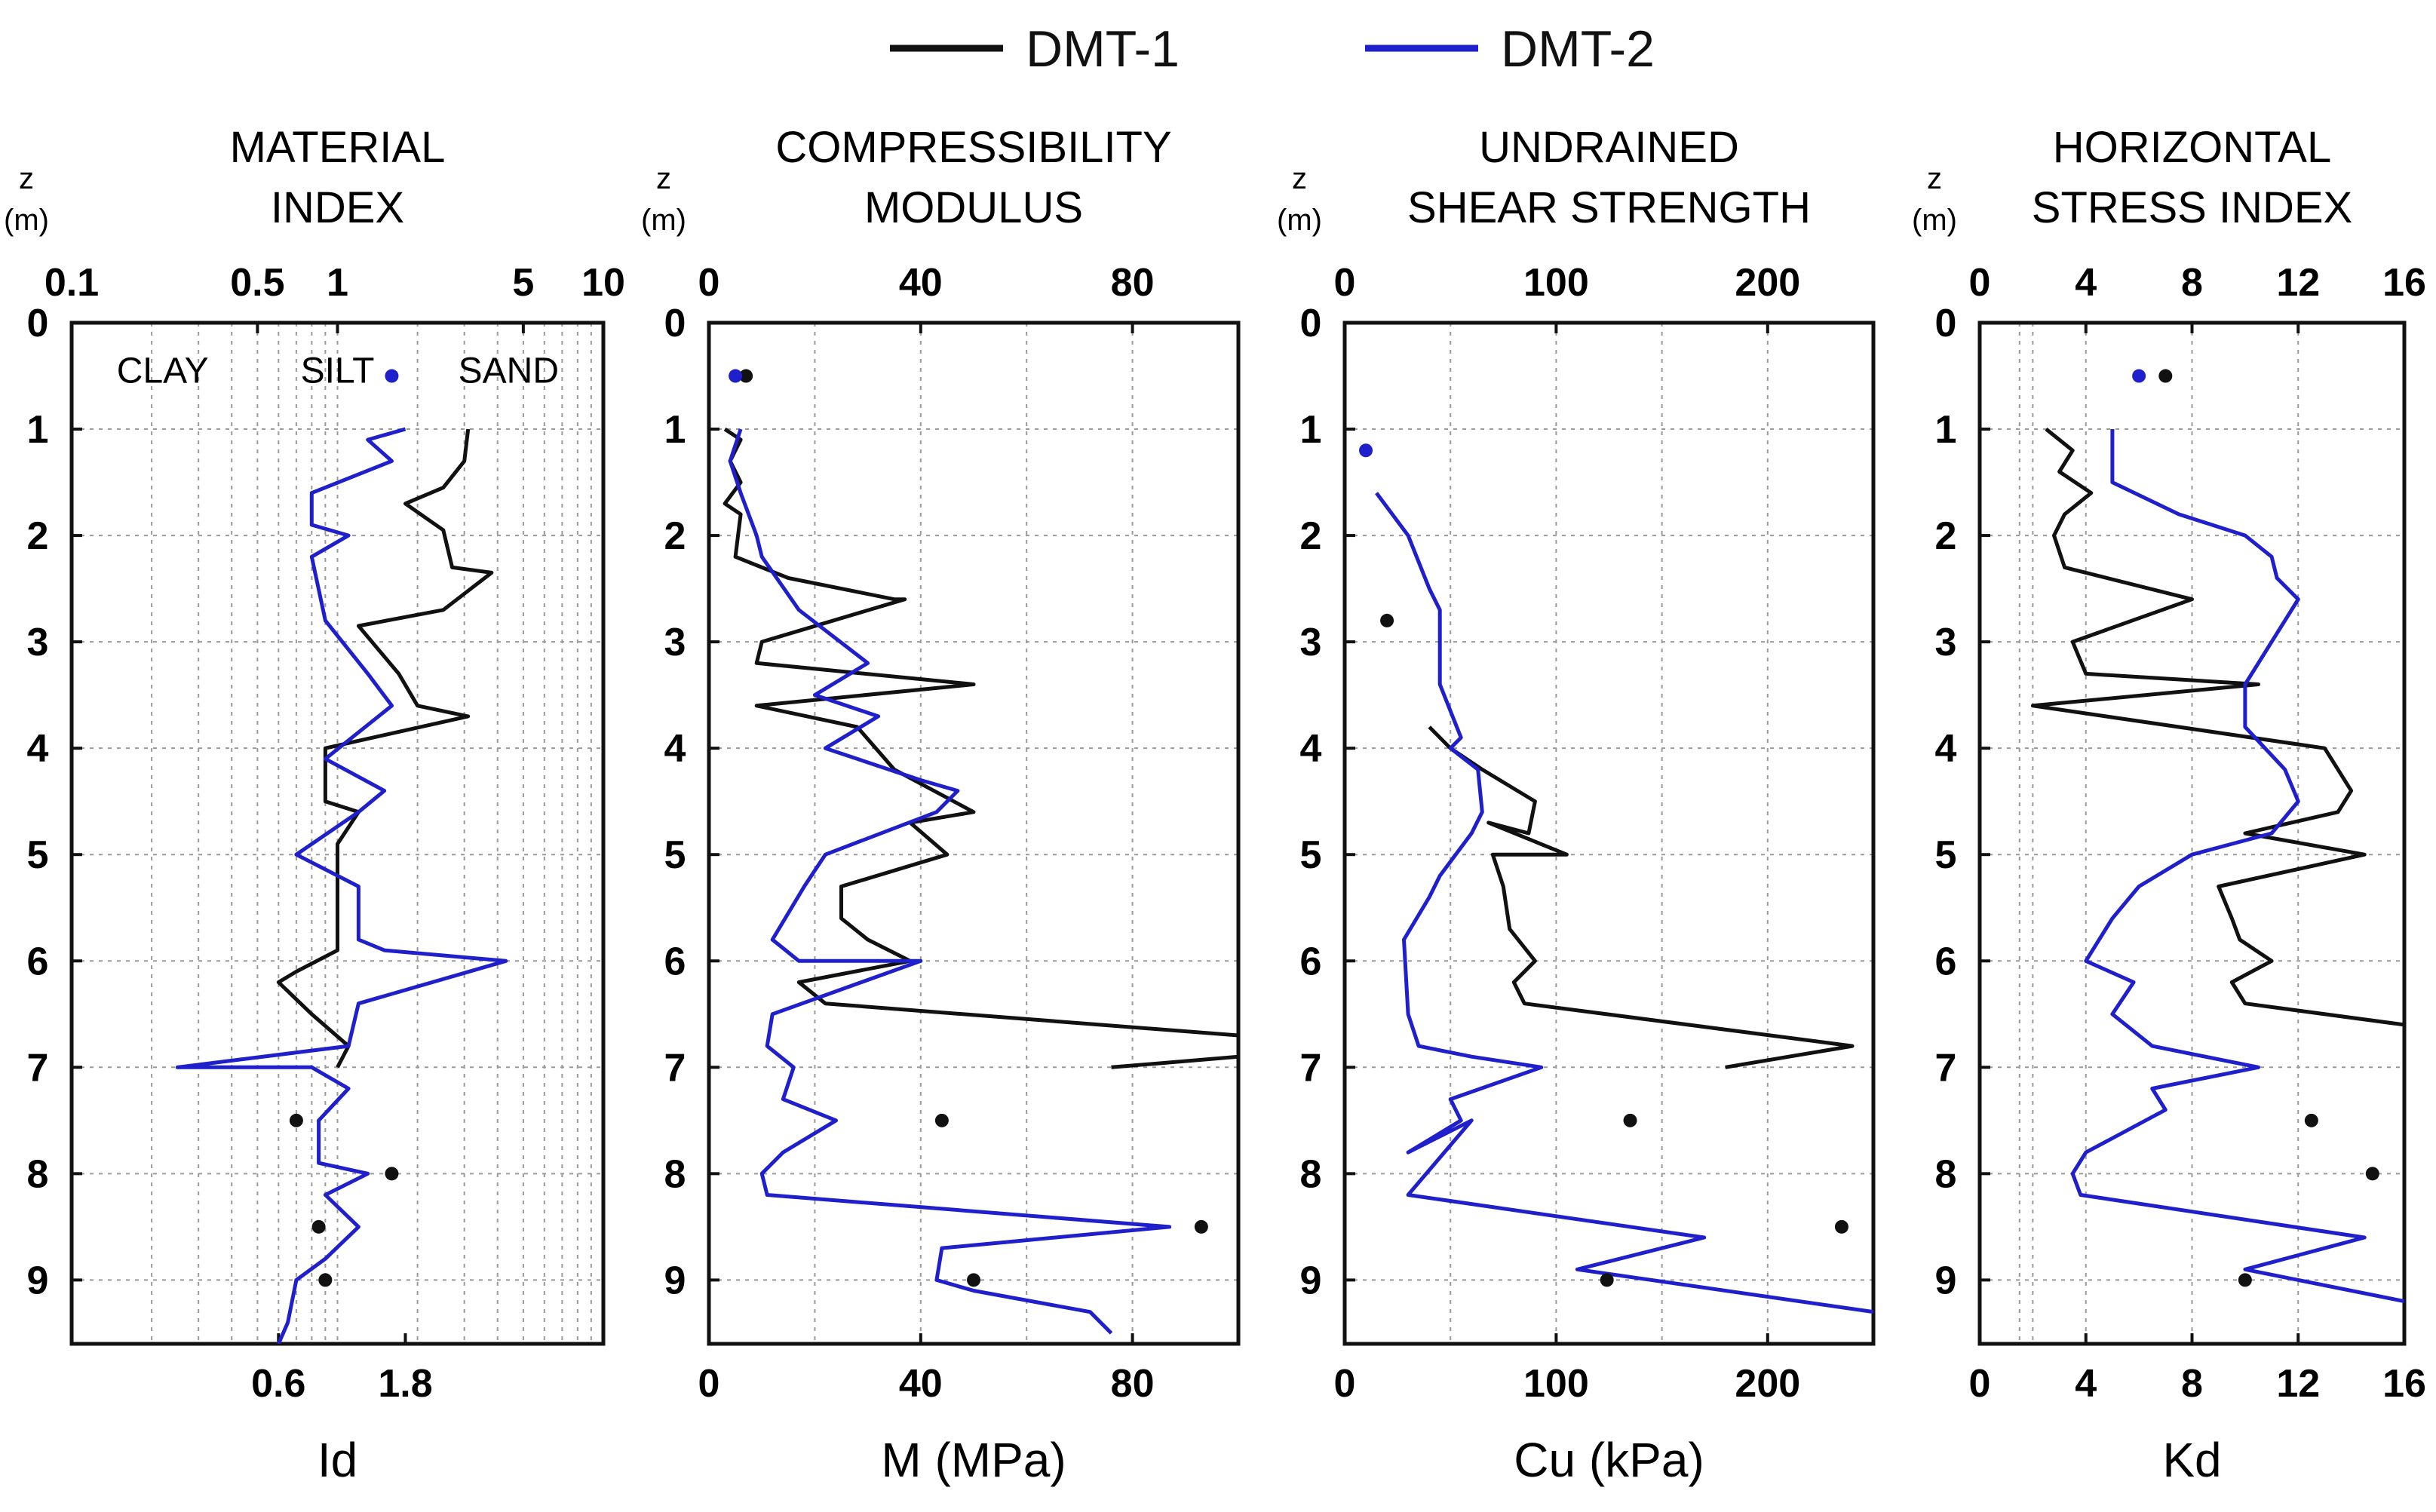 The image size is (2436, 1512). What do you see at coordinates (2086, 1384) in the screenshot?
I see `bottom-tick-label: 4` at bounding box center [2086, 1384].